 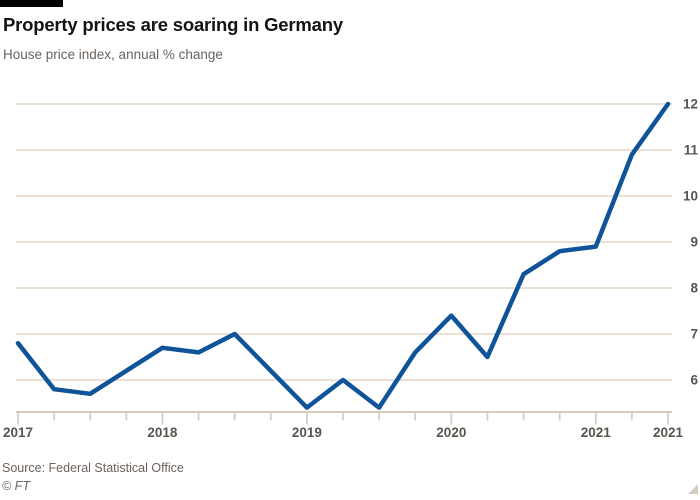 I want to click on y-axis-tick-label: 12, so click(x=690, y=104).